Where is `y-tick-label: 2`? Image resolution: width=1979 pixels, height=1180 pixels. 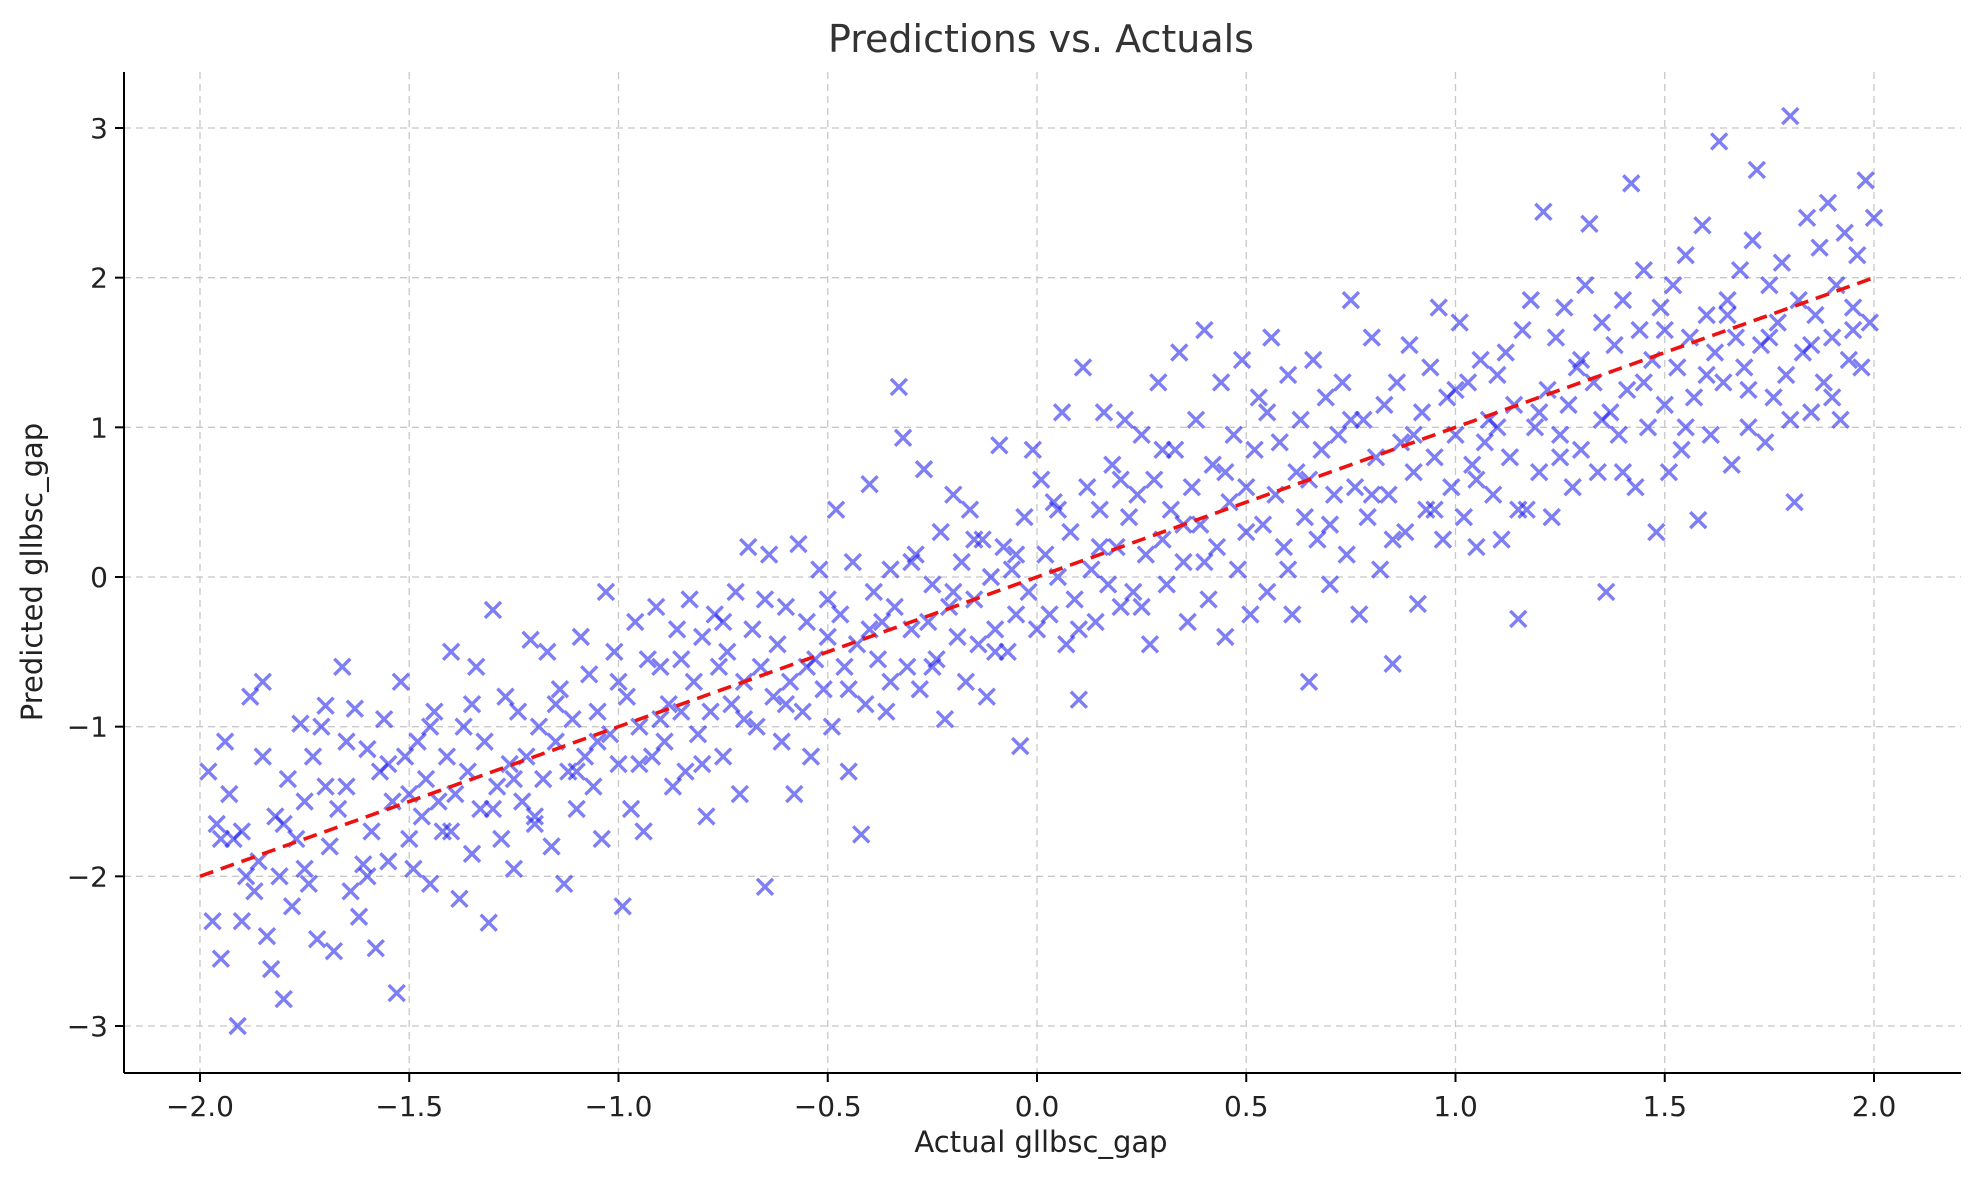
y-tick-label: 2 is located at coordinates (99, 278).